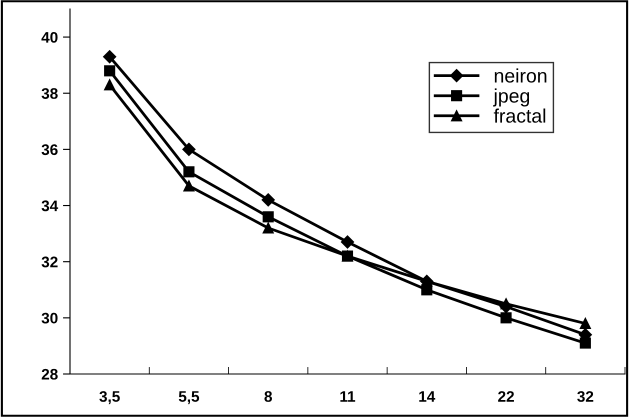 The image size is (629, 417). Describe the element at coordinates (50, 206) in the screenshot. I see `y-tick-label: 34` at that location.